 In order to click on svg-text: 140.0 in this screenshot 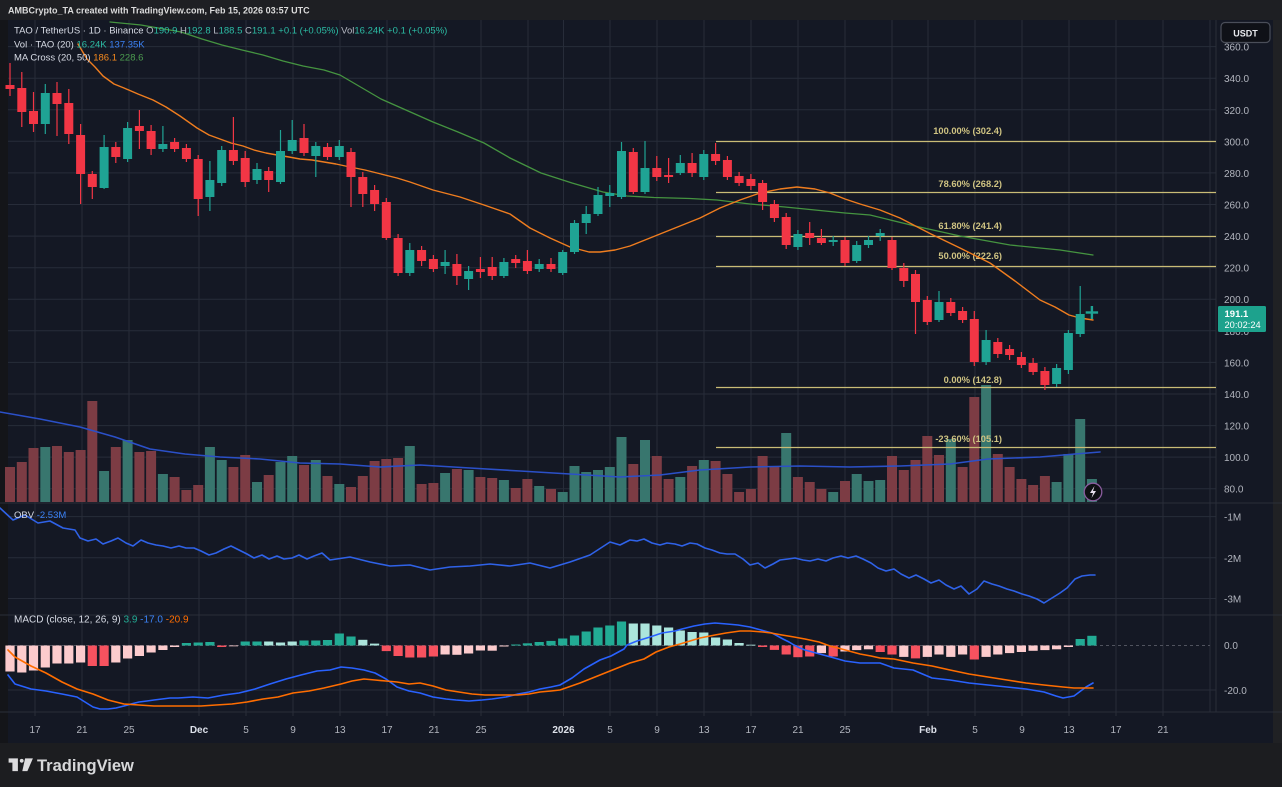, I will do `click(1236, 395)`.